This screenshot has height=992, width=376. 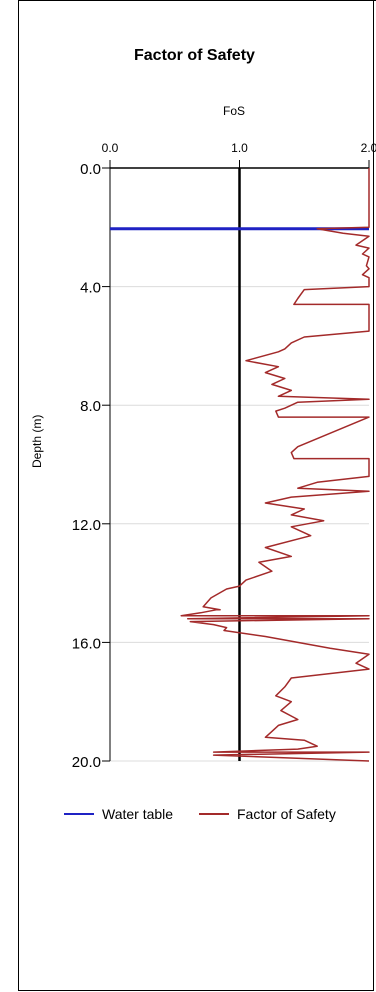 I want to click on y-tick-label: 0.0, so click(x=90, y=169).